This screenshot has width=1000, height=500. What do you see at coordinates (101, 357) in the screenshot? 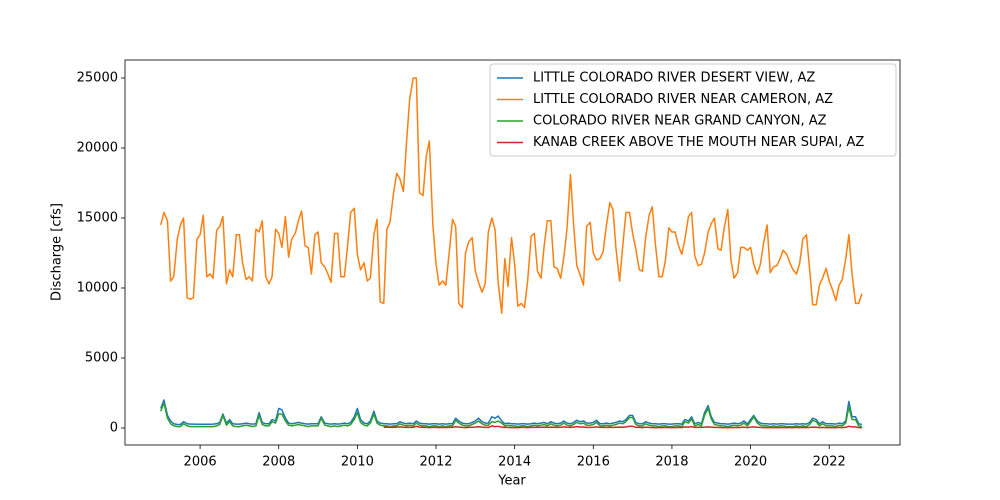
I see `y-tick-label: 5000` at bounding box center [101, 357].